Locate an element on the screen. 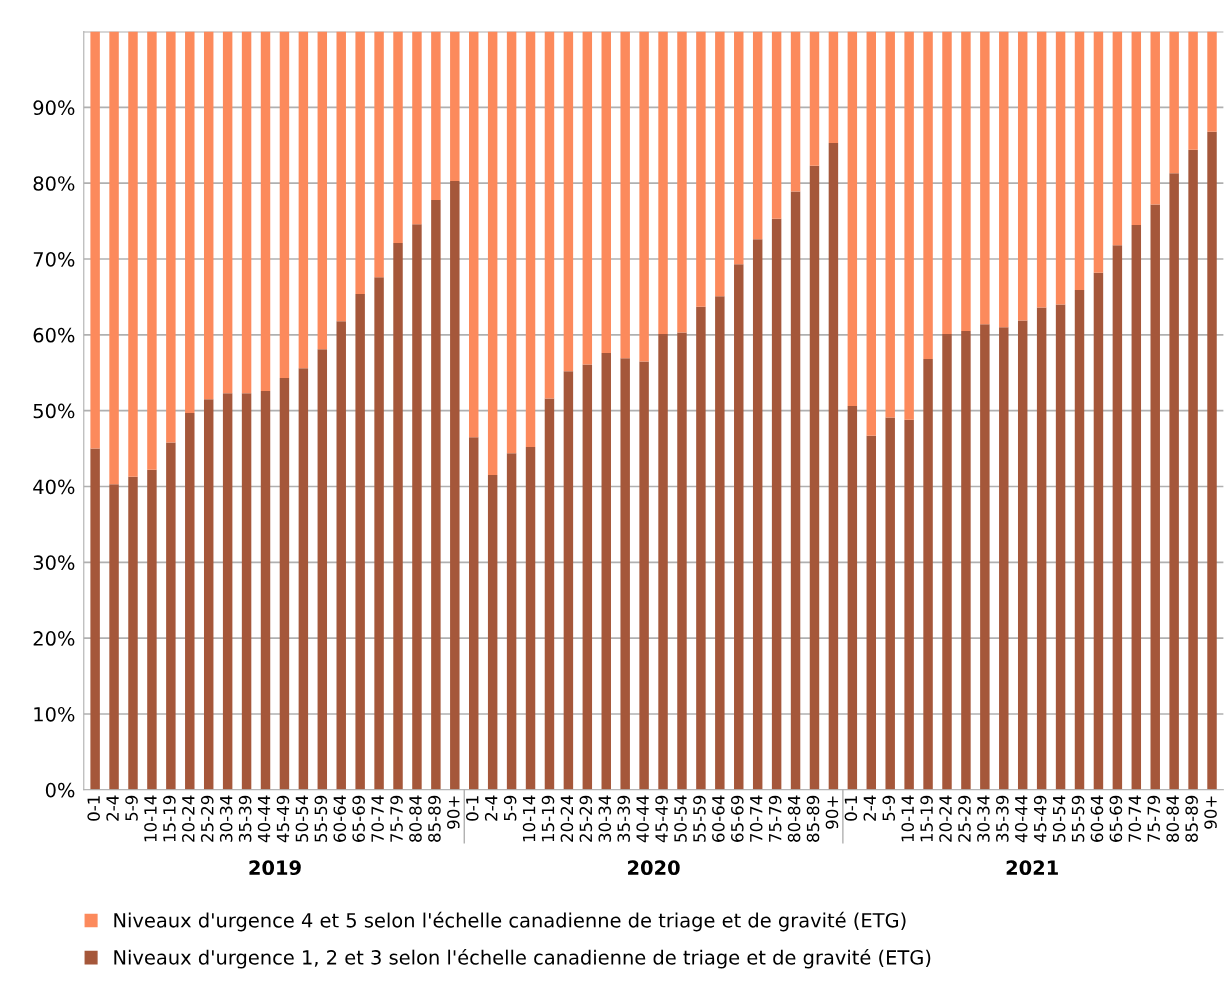 The width and height of the screenshot is (1232, 986). x-tick-label: 40-44 is located at coordinates (642, 819).